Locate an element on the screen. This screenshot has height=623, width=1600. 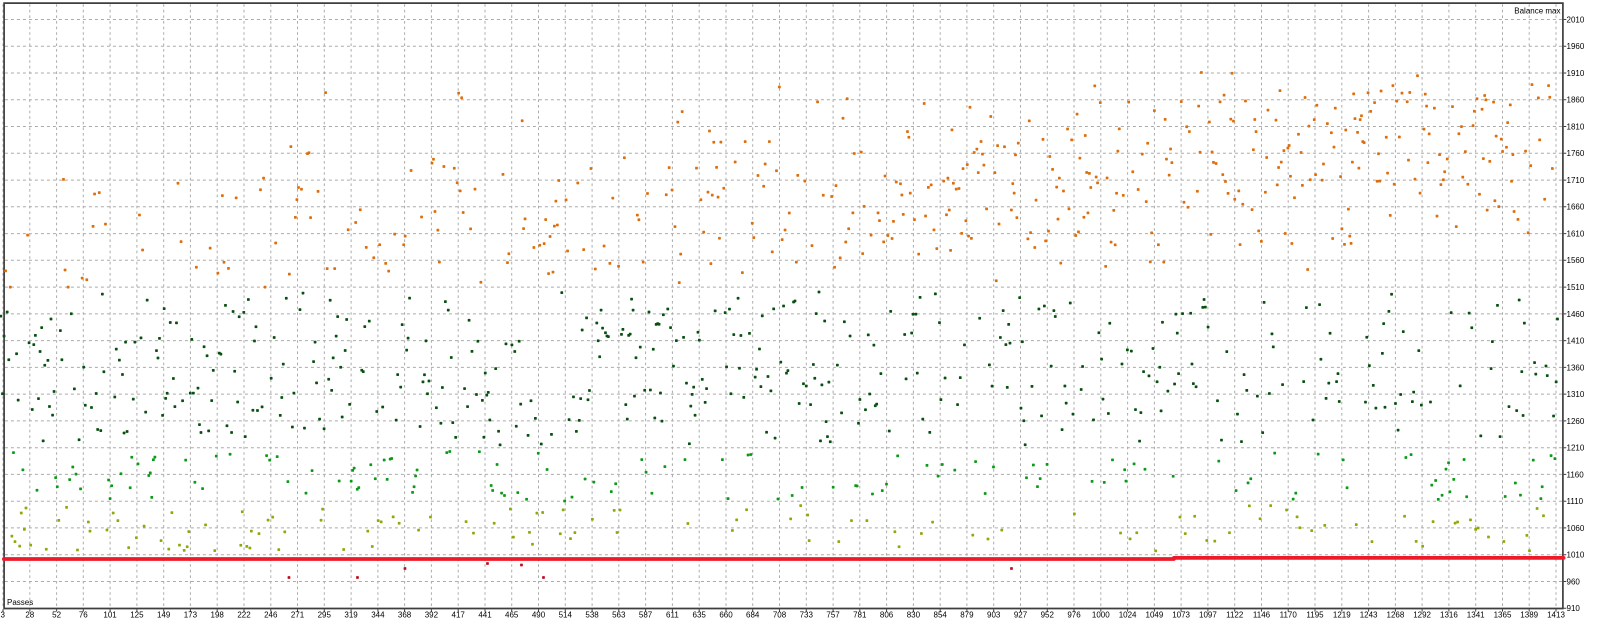
svg-text: 1365 is located at coordinates (1503, 615).